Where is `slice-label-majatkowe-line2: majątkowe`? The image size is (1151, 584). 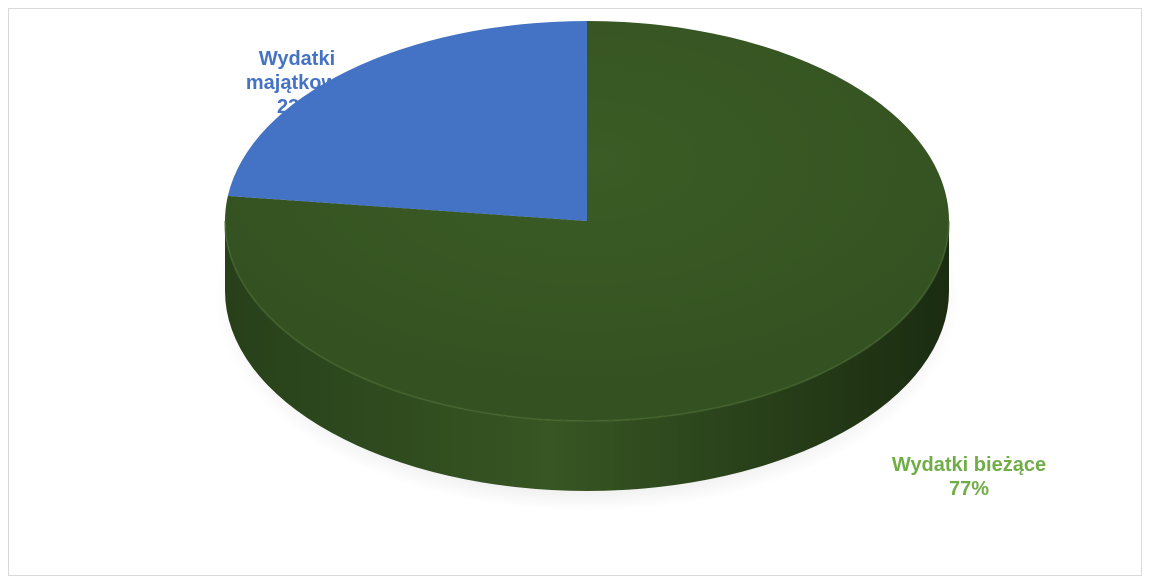 slice-label-majatkowe-line2: majątkowe is located at coordinates (297, 83).